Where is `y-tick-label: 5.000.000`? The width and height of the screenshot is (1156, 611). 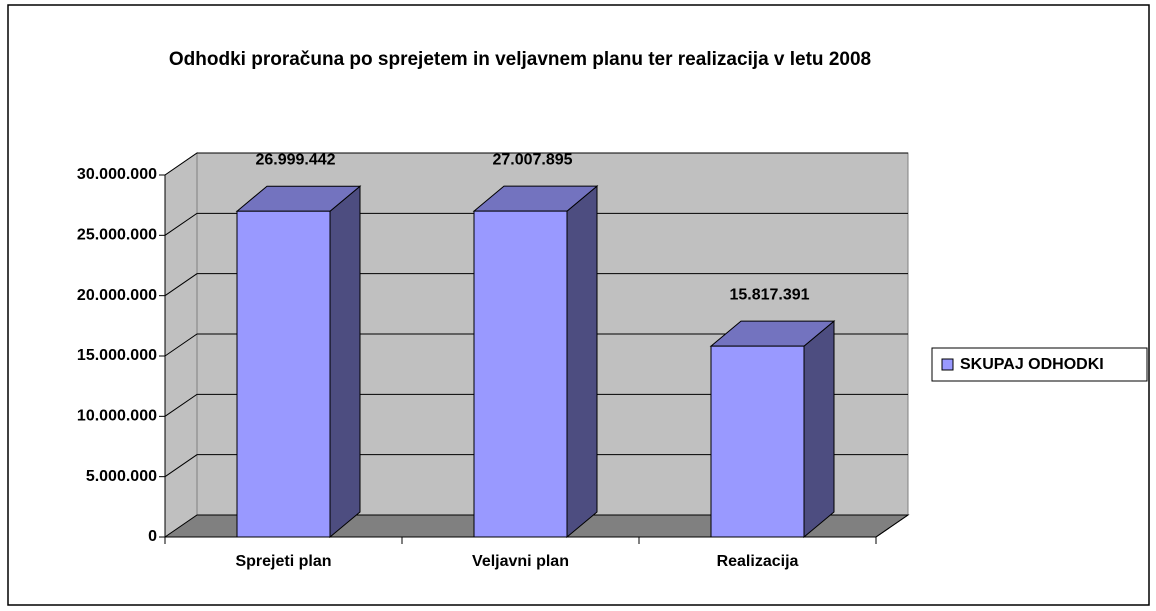
y-tick-label: 5.000.000 is located at coordinates (121, 476).